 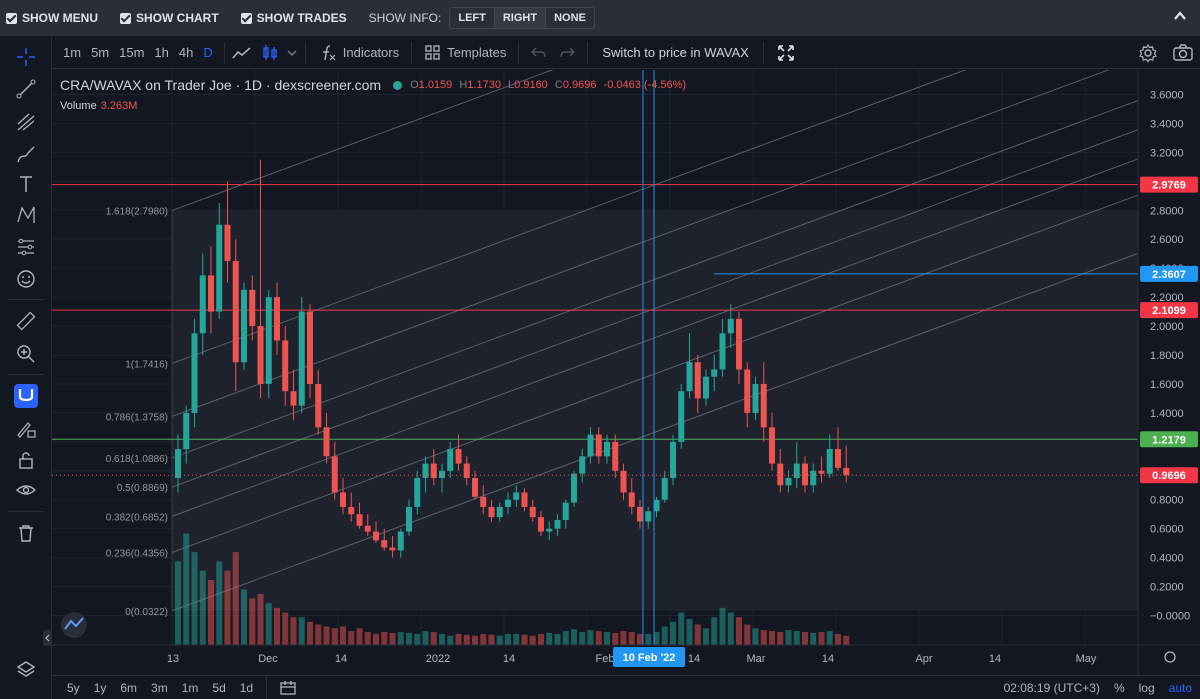 I want to click on timeframe-5m: 5m, so click(x=100, y=52).